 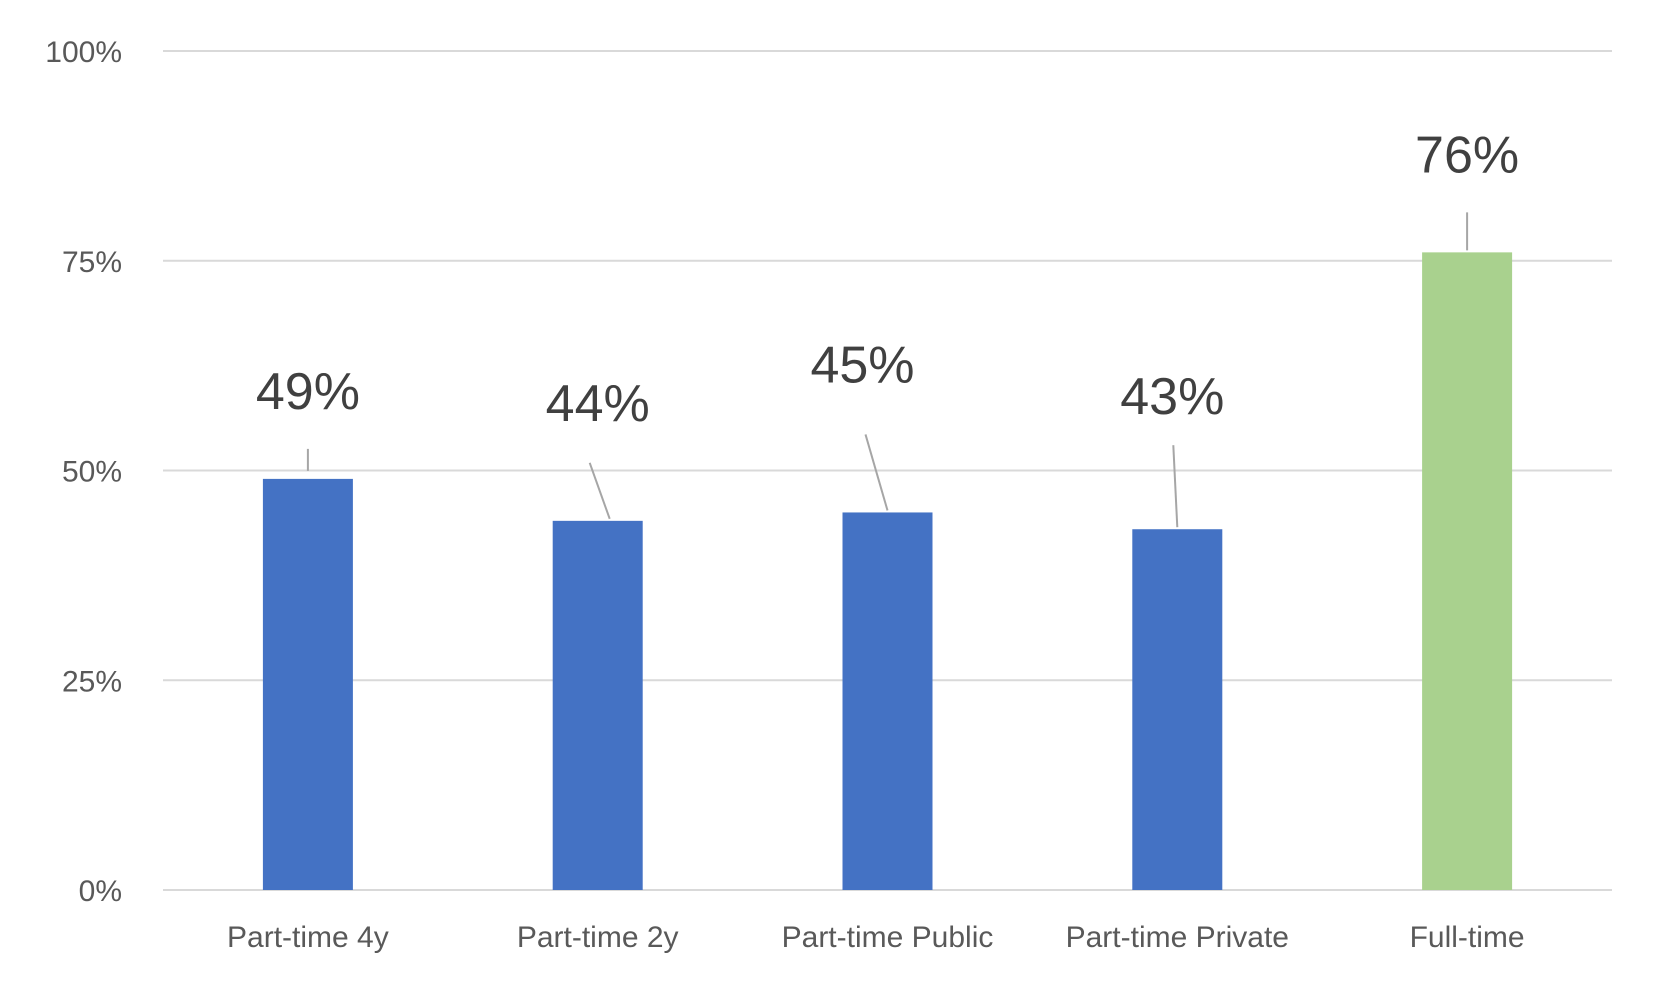 I want to click on data-label: 45%, so click(x=862, y=365).